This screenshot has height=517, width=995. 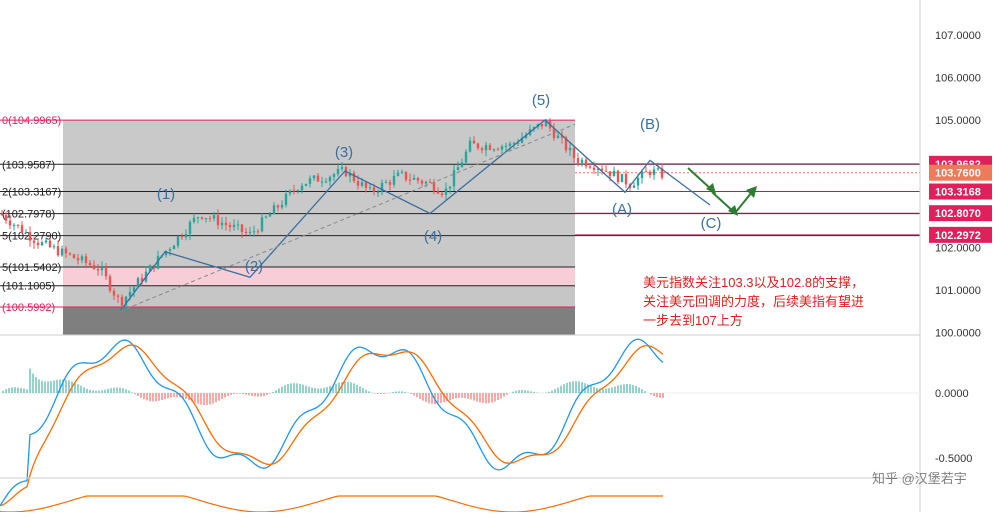 What do you see at coordinates (433, 236) in the screenshot?
I see `wave-label: (4)` at bounding box center [433, 236].